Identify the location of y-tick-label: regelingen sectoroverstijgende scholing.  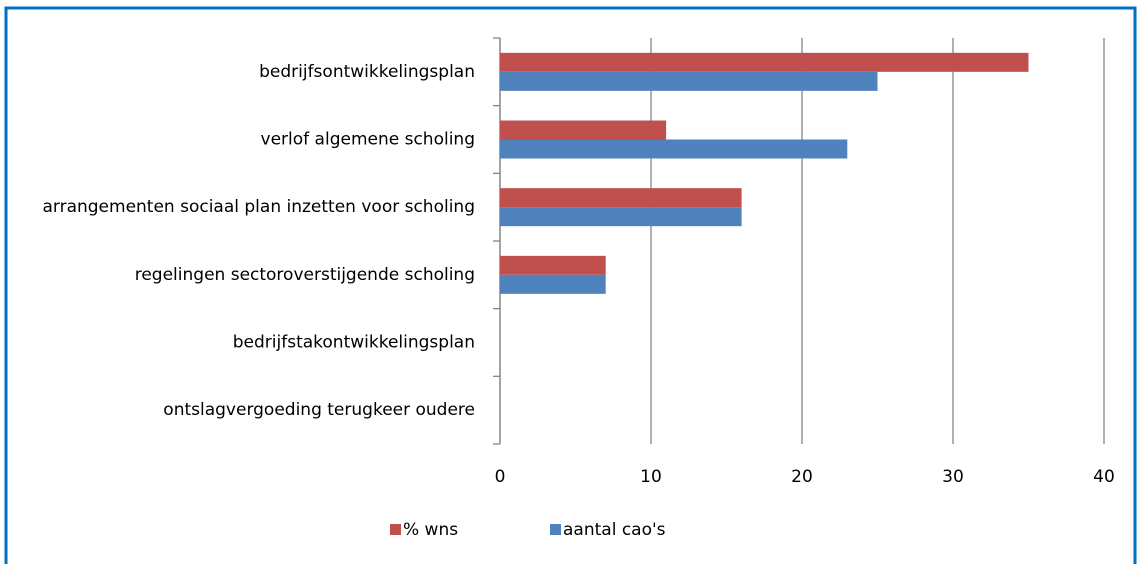
(305, 275).